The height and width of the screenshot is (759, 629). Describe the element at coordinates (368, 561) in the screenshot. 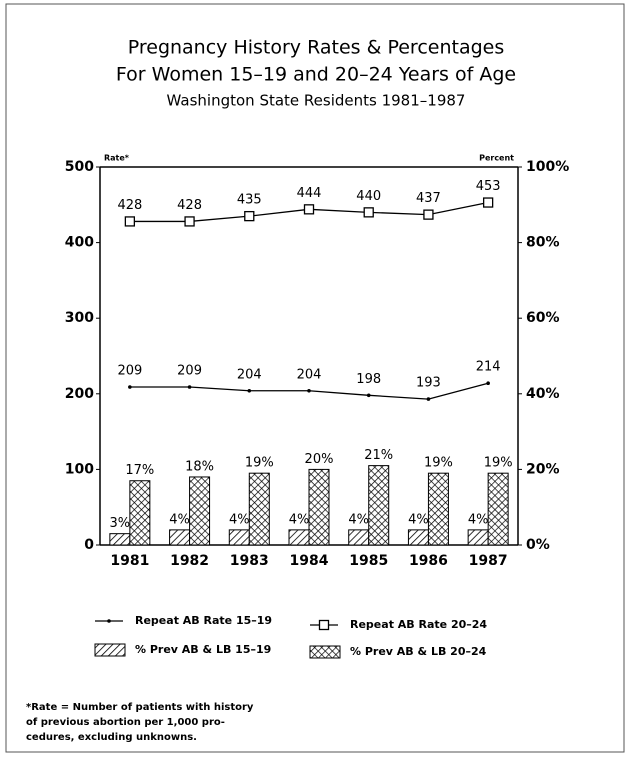

I see `x-tick-label: 1985` at that location.